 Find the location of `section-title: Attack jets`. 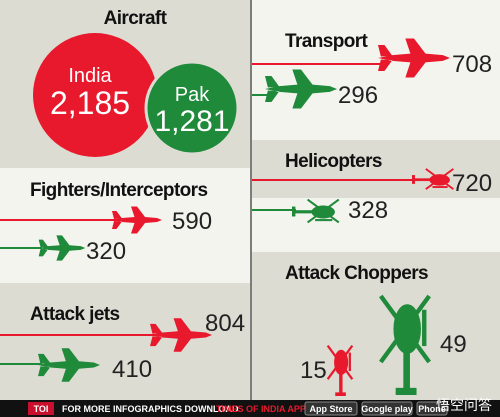

section-title: Attack jets is located at coordinates (75, 314).